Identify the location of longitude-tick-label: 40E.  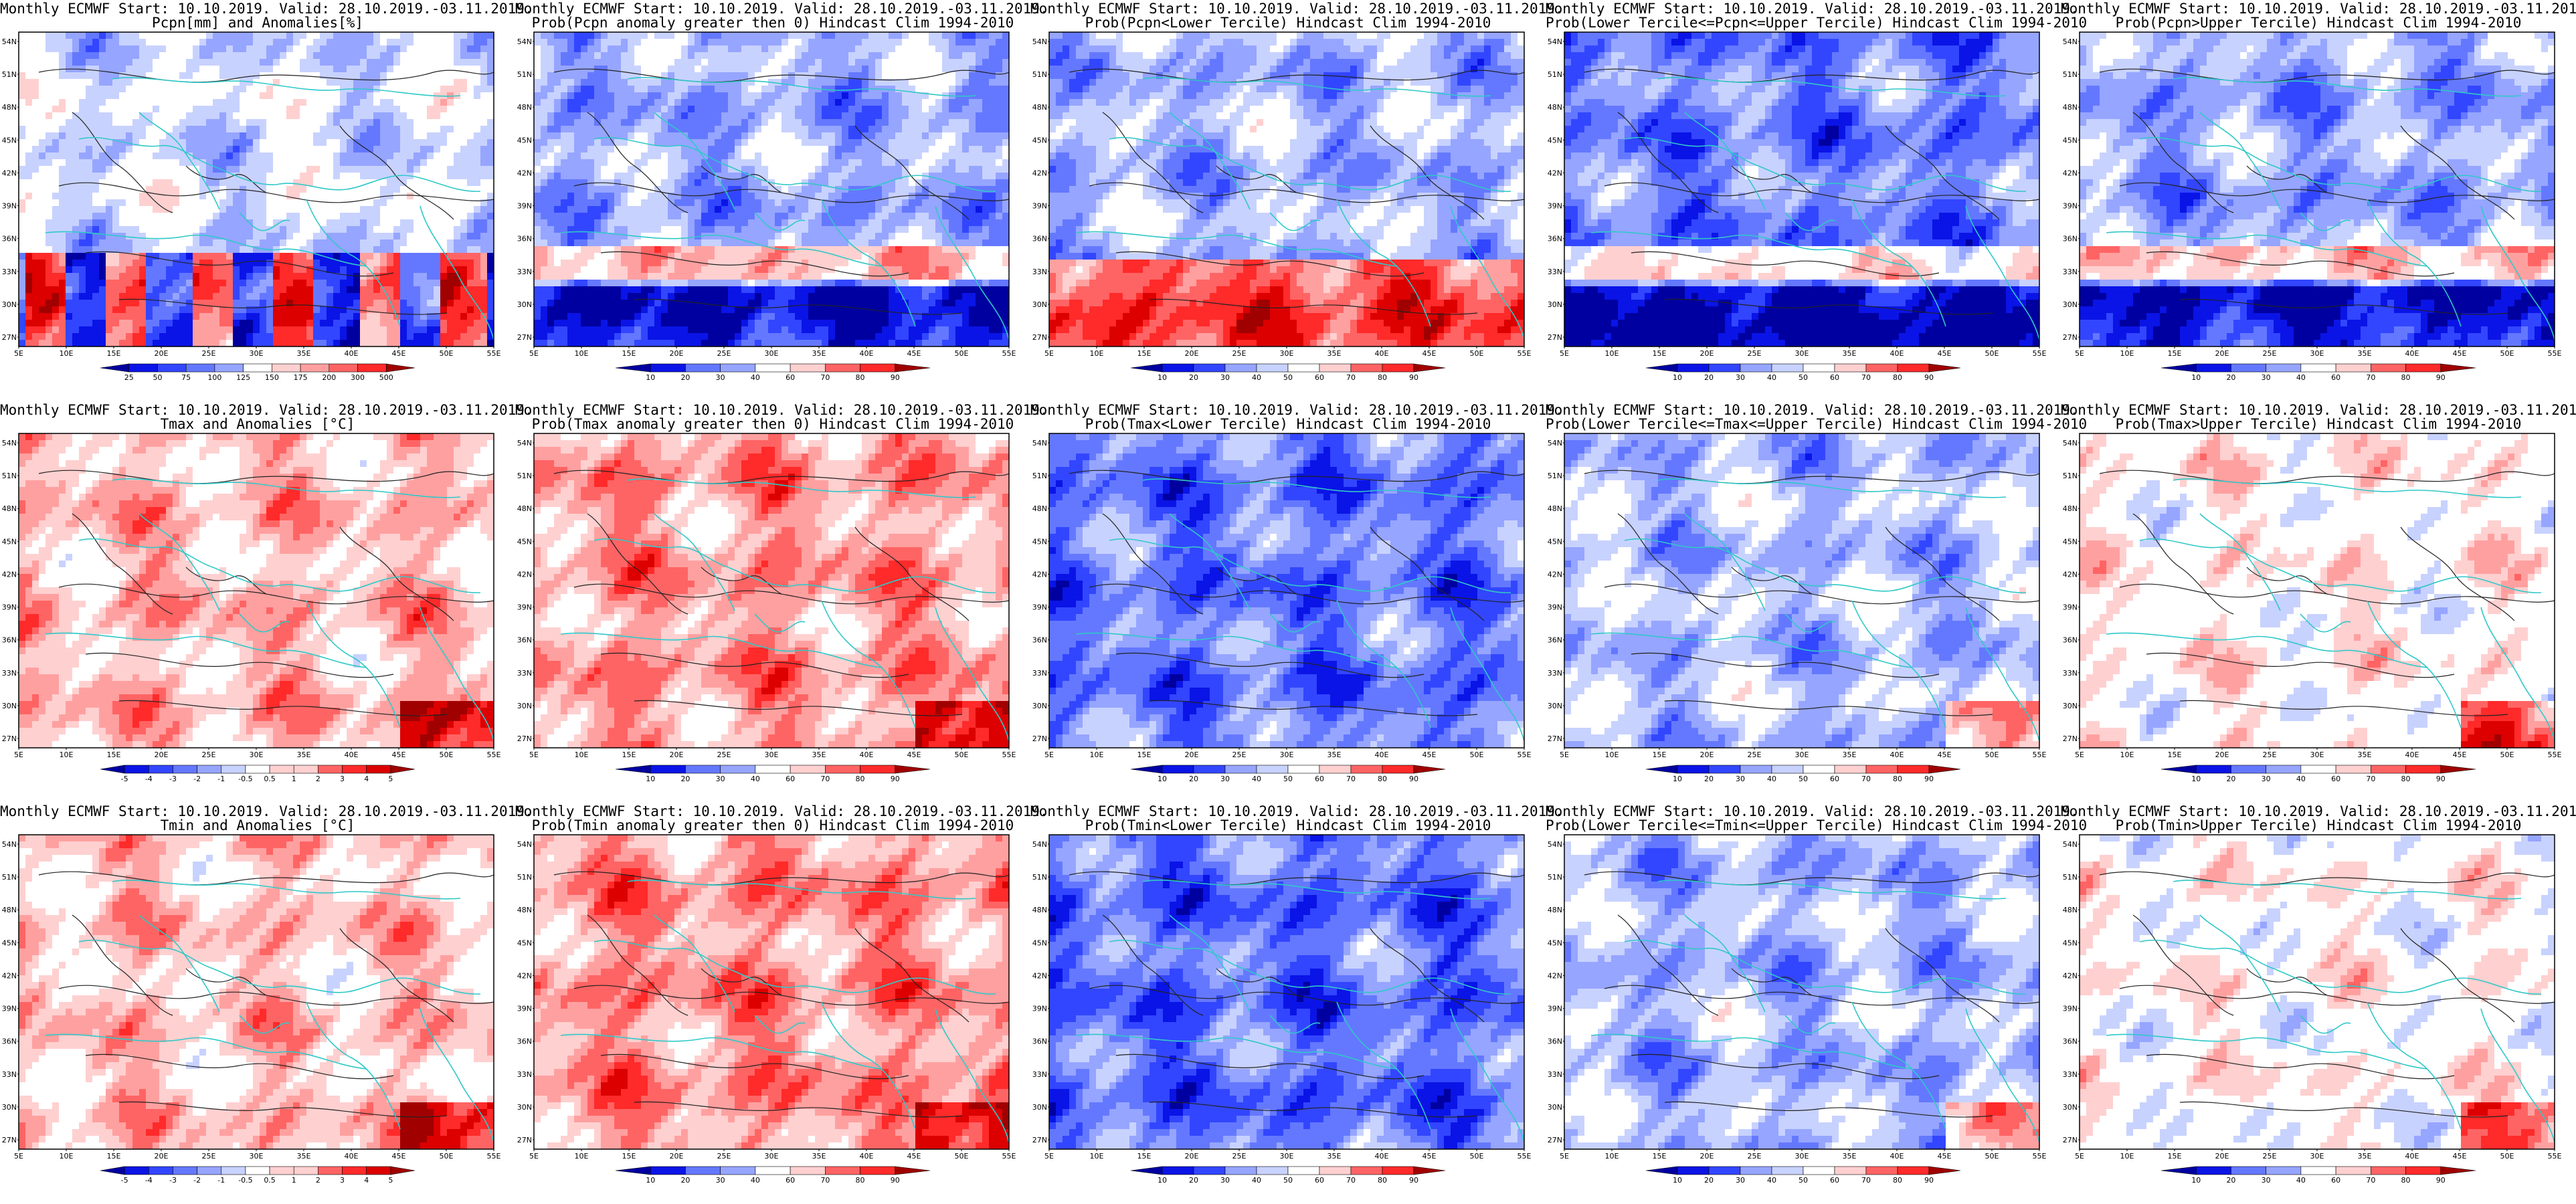
(352, 754).